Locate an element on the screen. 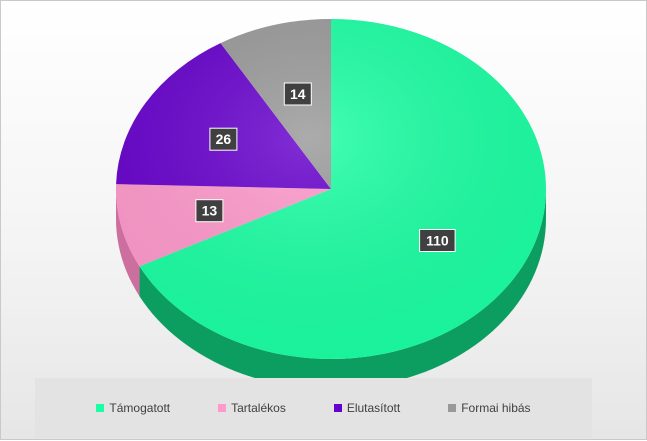 The width and height of the screenshot is (647, 441). data-label-text-tartalekos: 13 is located at coordinates (210, 211).